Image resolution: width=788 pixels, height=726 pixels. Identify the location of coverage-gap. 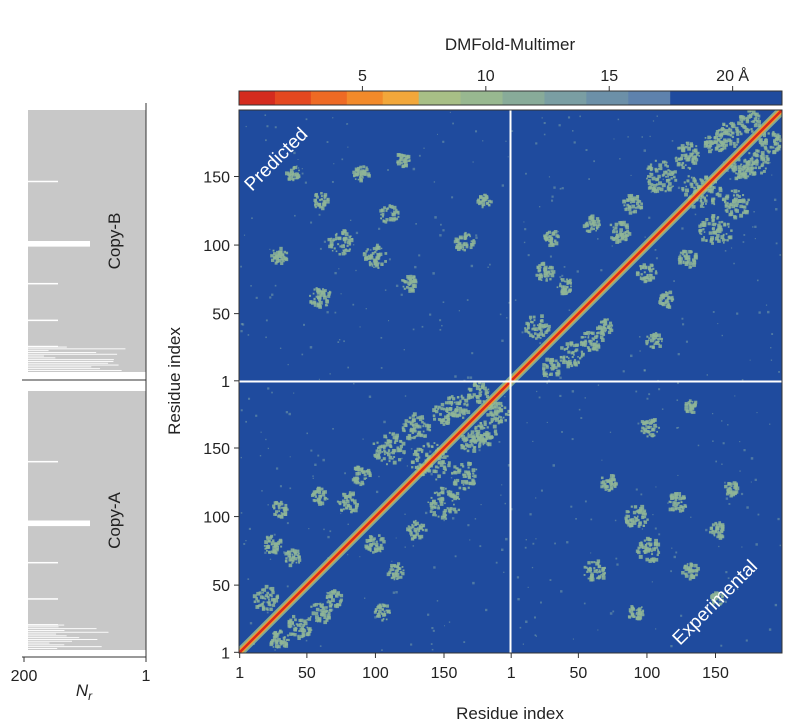
(43, 599).